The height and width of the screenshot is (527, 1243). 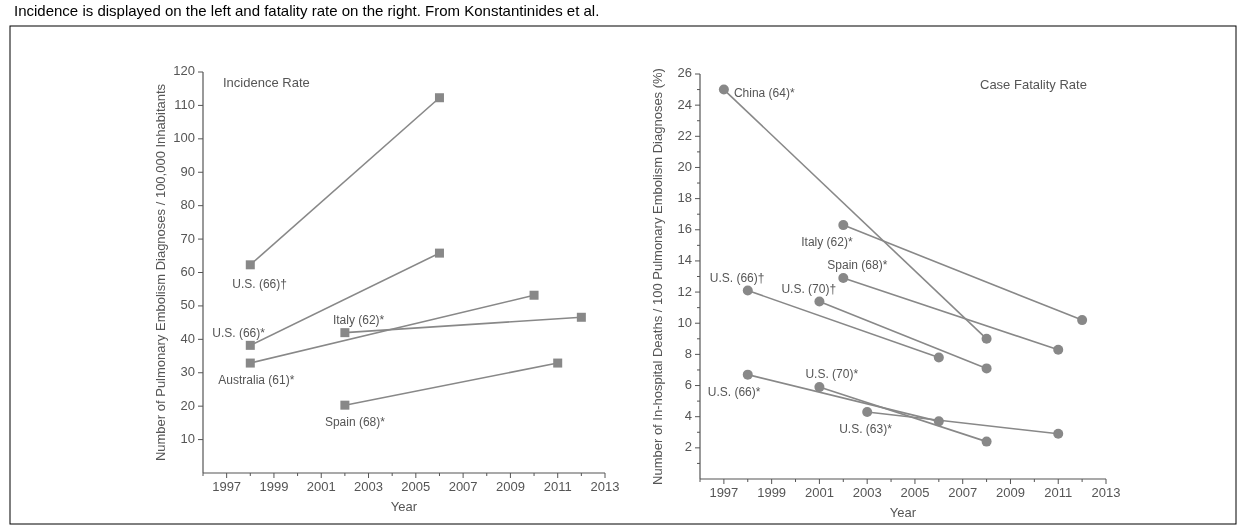 What do you see at coordinates (764, 92) in the screenshot?
I see `series-label: China (64)*` at bounding box center [764, 92].